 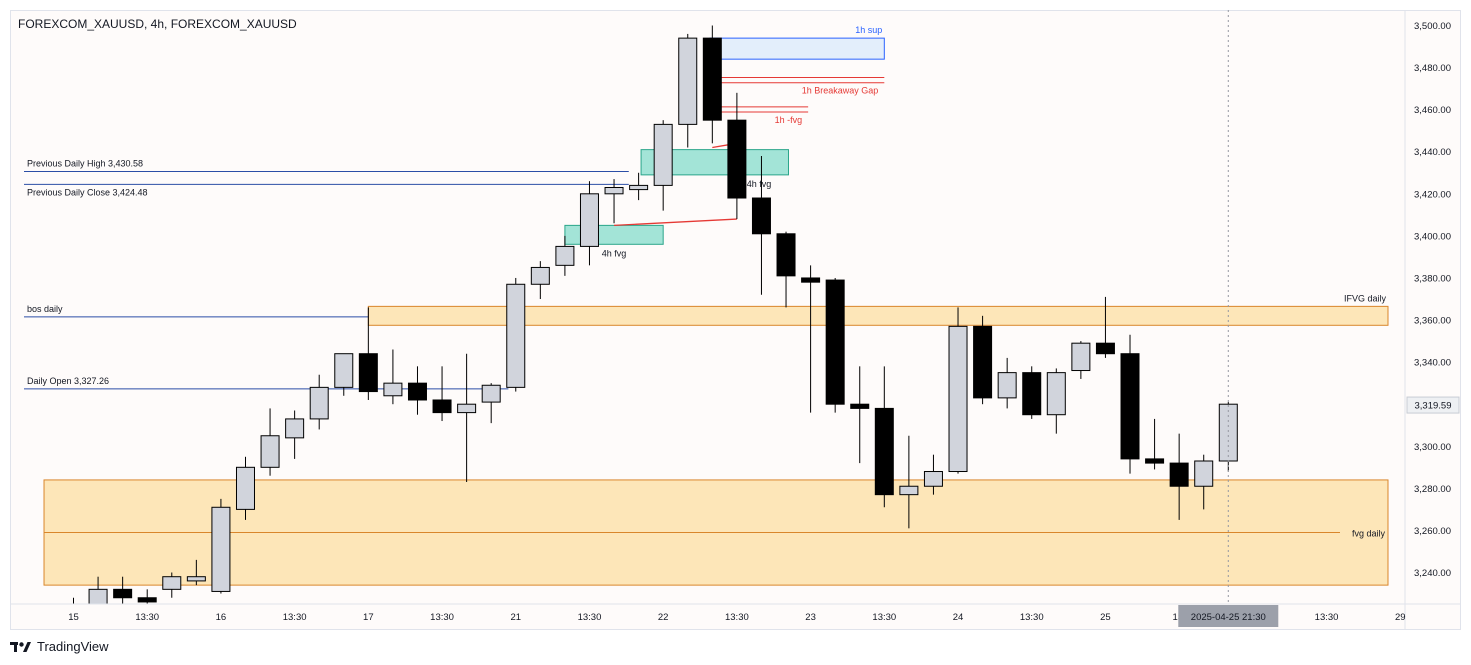 What do you see at coordinates (1432, 152) in the screenshot?
I see `y-tick-10: 3,440.00` at bounding box center [1432, 152].